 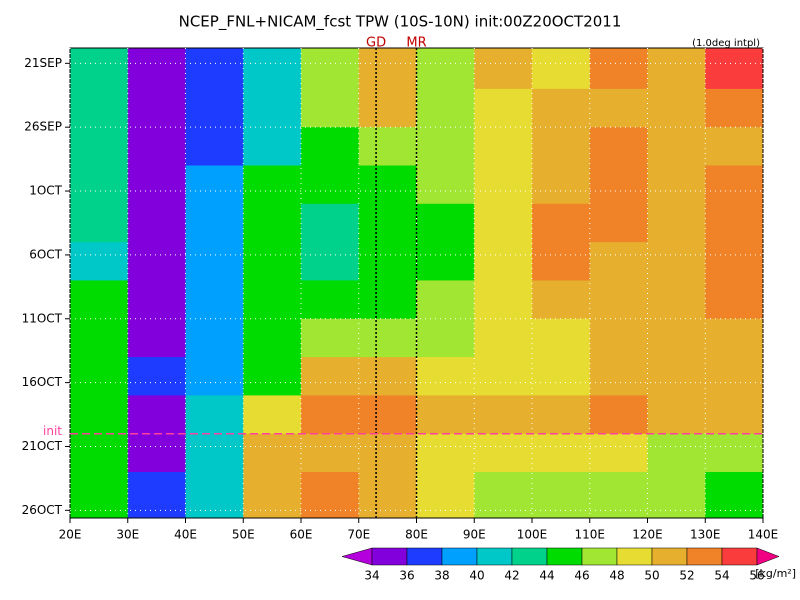 I want to click on x-tick-label: 130E, so click(x=705, y=535).